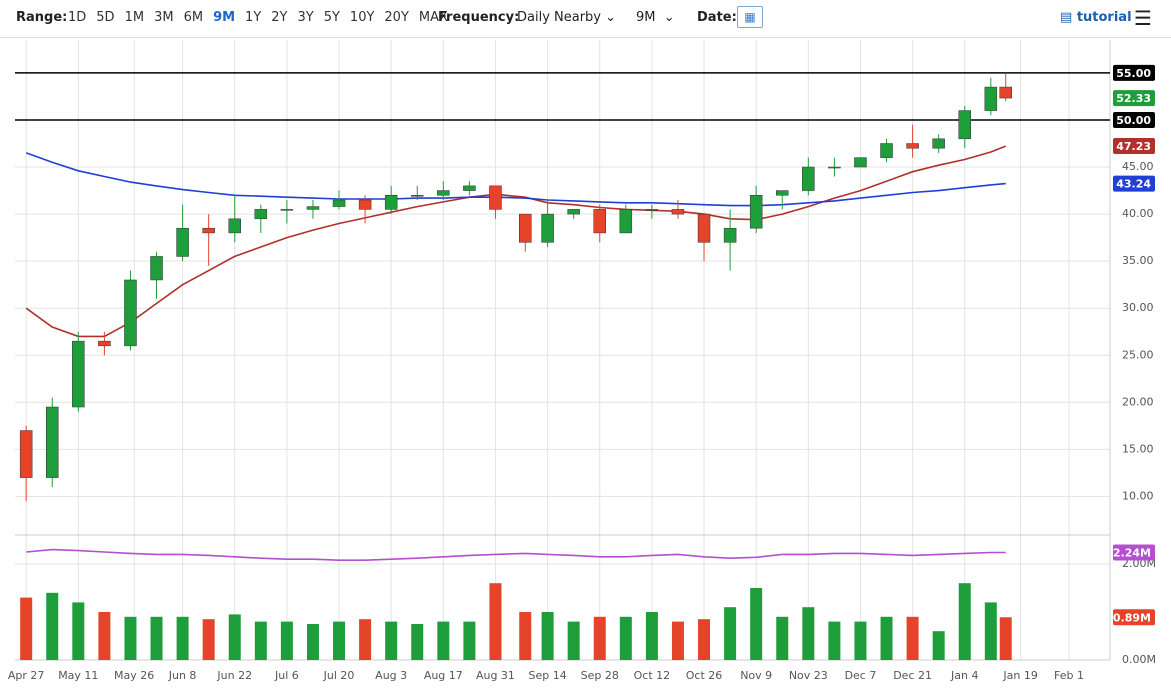  Describe the element at coordinates (559, 17) in the screenshot. I see `frequency: Daily Nearby` at that location.